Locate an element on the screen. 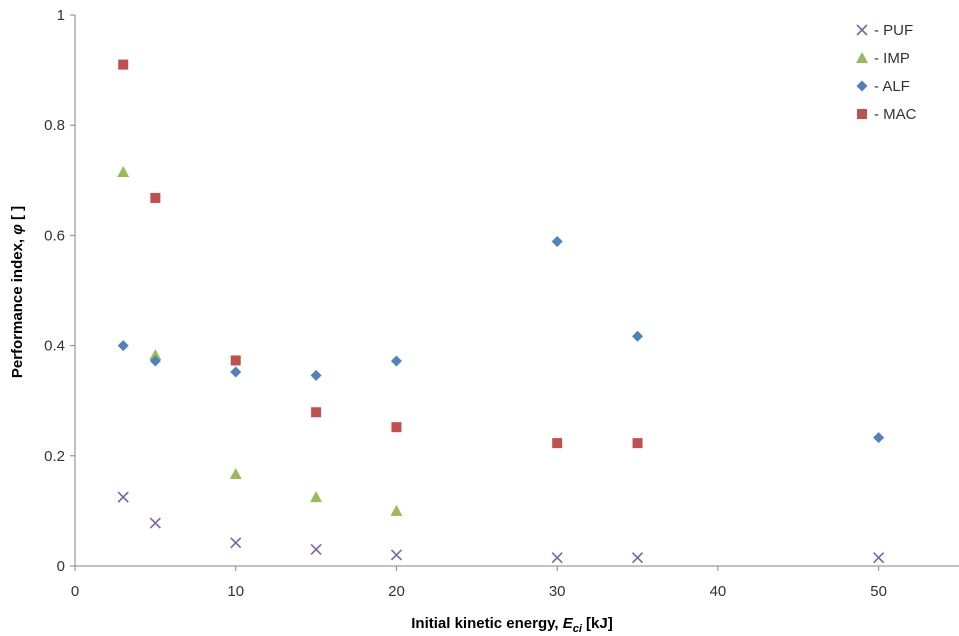 The width and height of the screenshot is (959, 636). y-axis-title-var: φ is located at coordinates (17, 229).